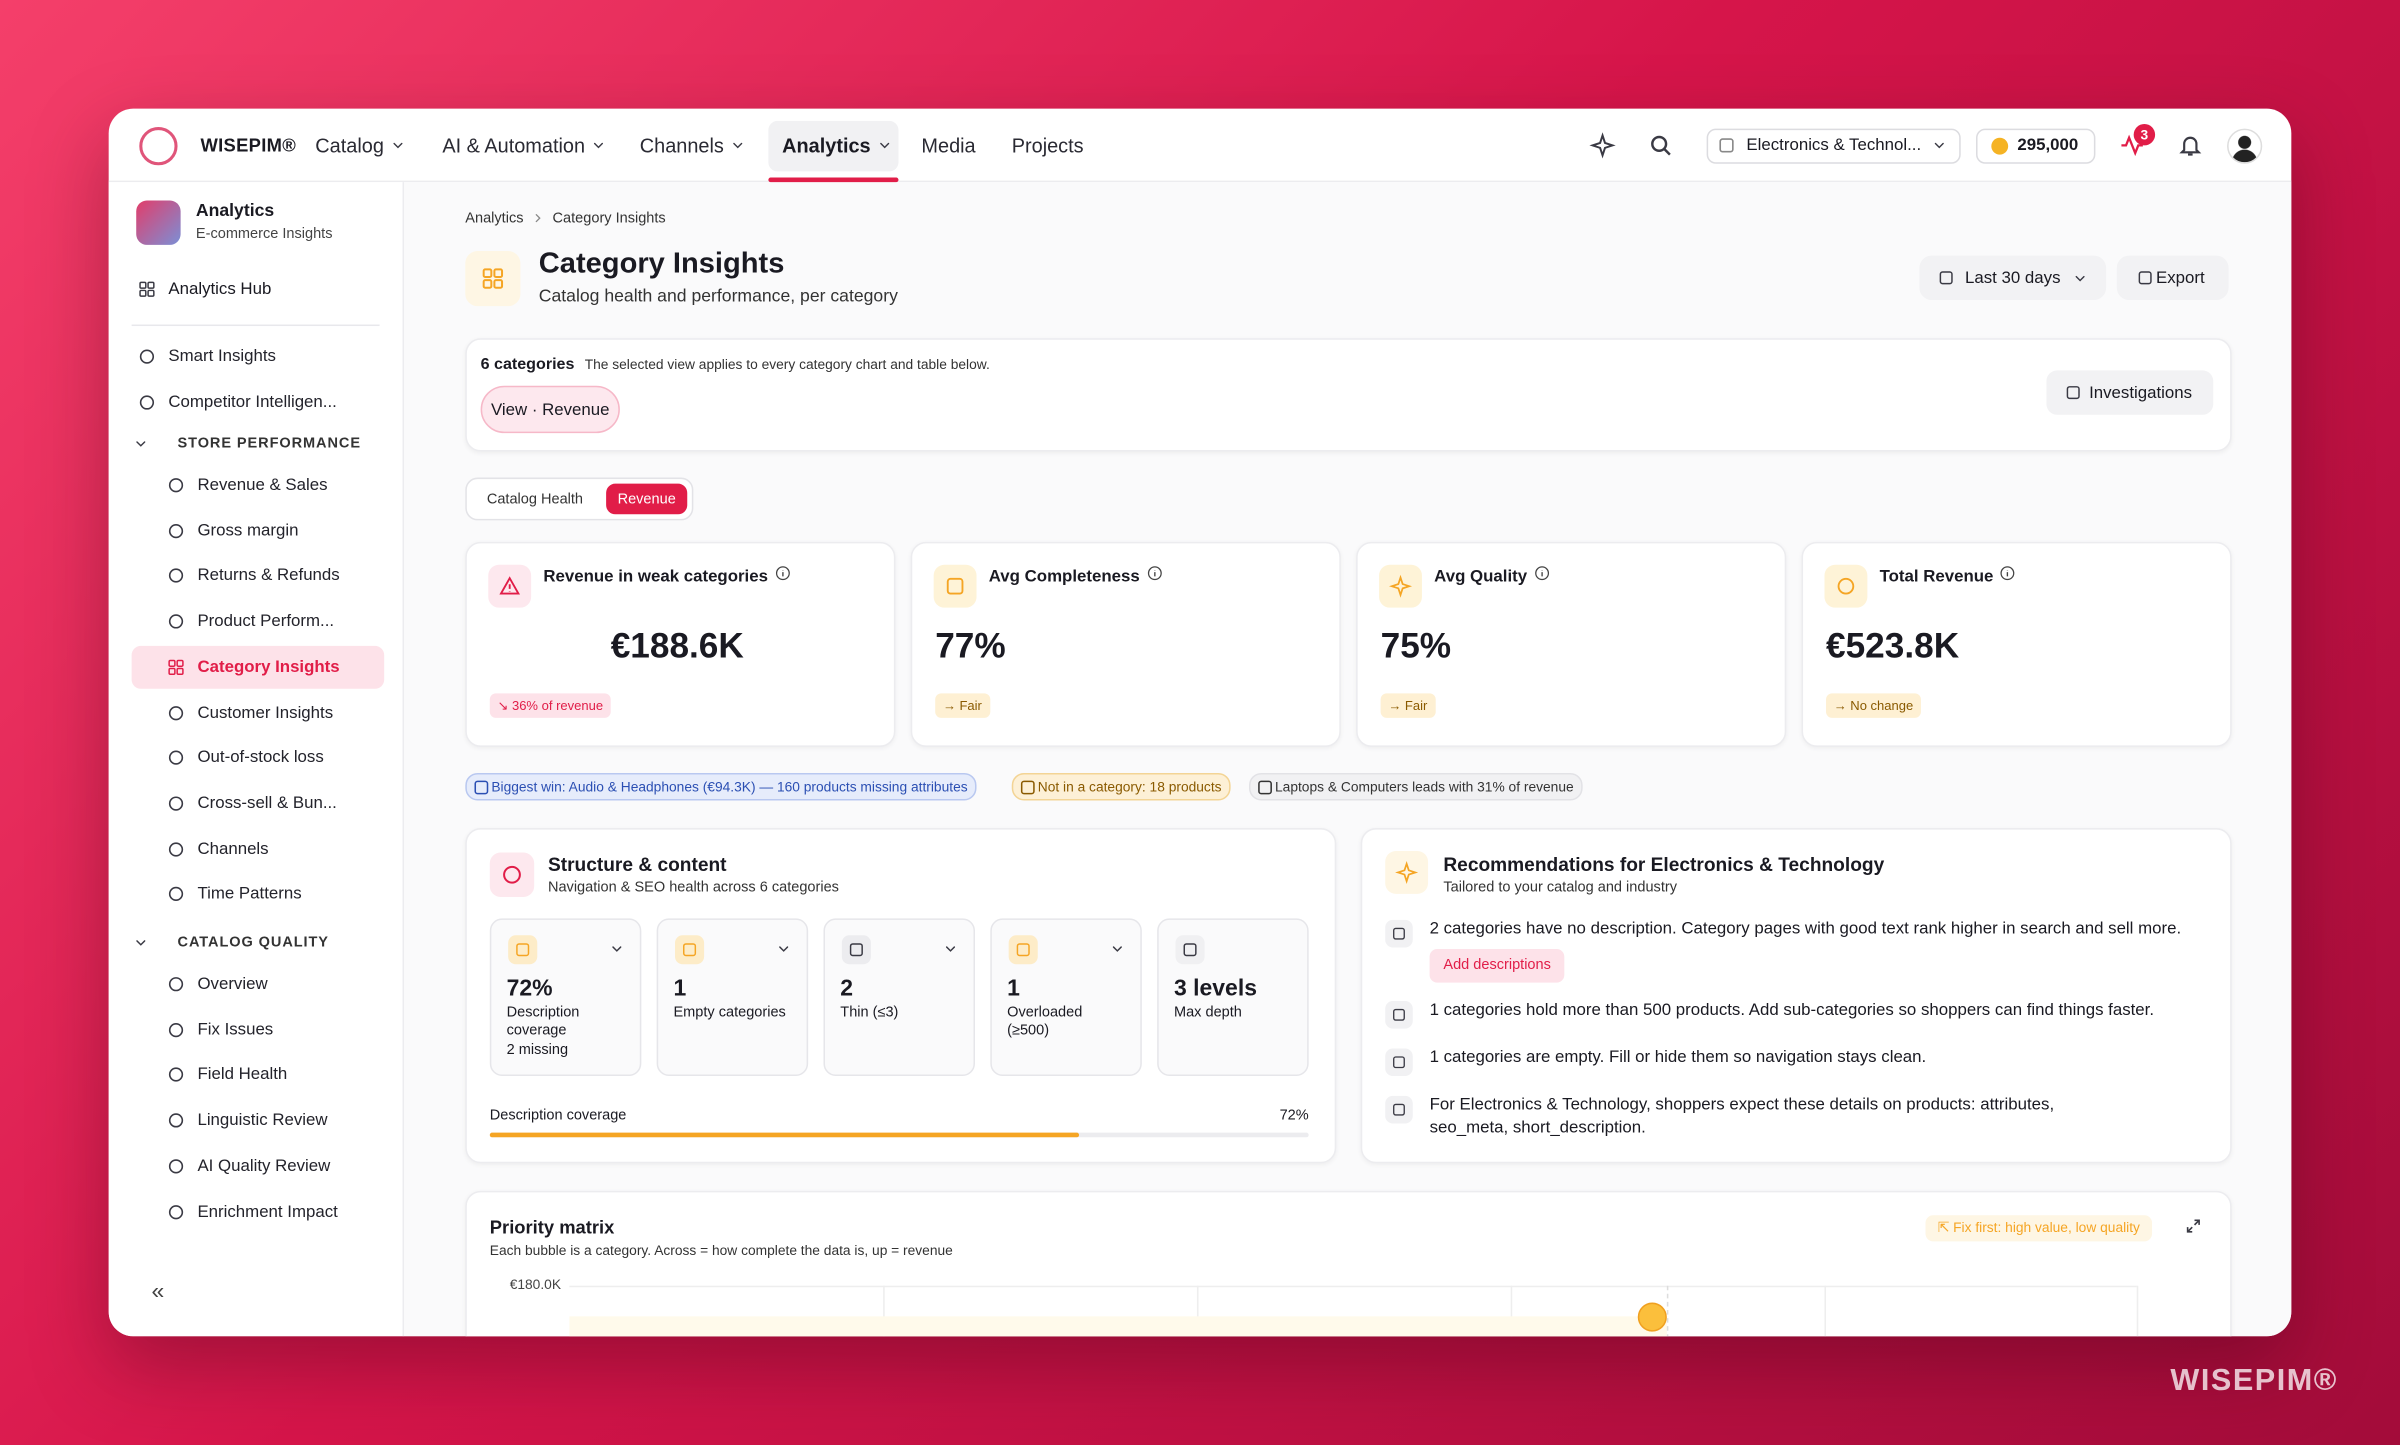 This screenshot has width=2400, height=1445. What do you see at coordinates (782, 573) in the screenshot?
I see `info-icon` at bounding box center [782, 573].